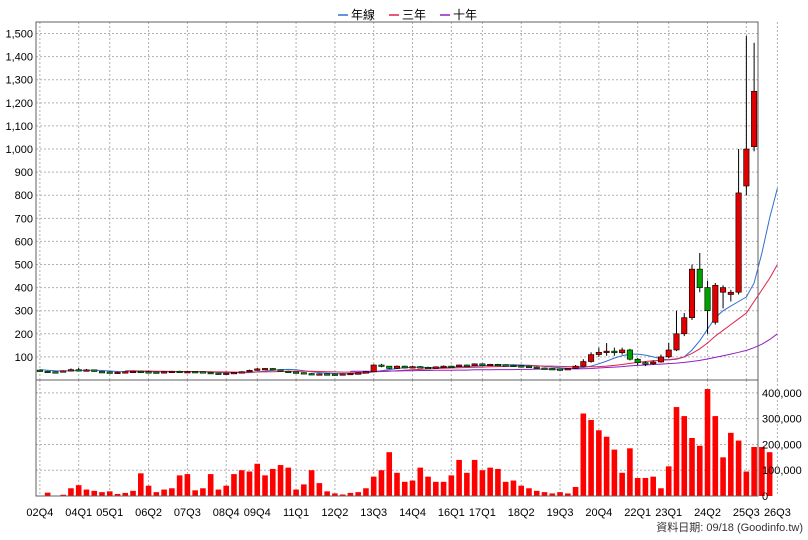  Describe the element at coordinates (363, 14) in the screenshot. I see `legend-label-0: 年線` at that location.